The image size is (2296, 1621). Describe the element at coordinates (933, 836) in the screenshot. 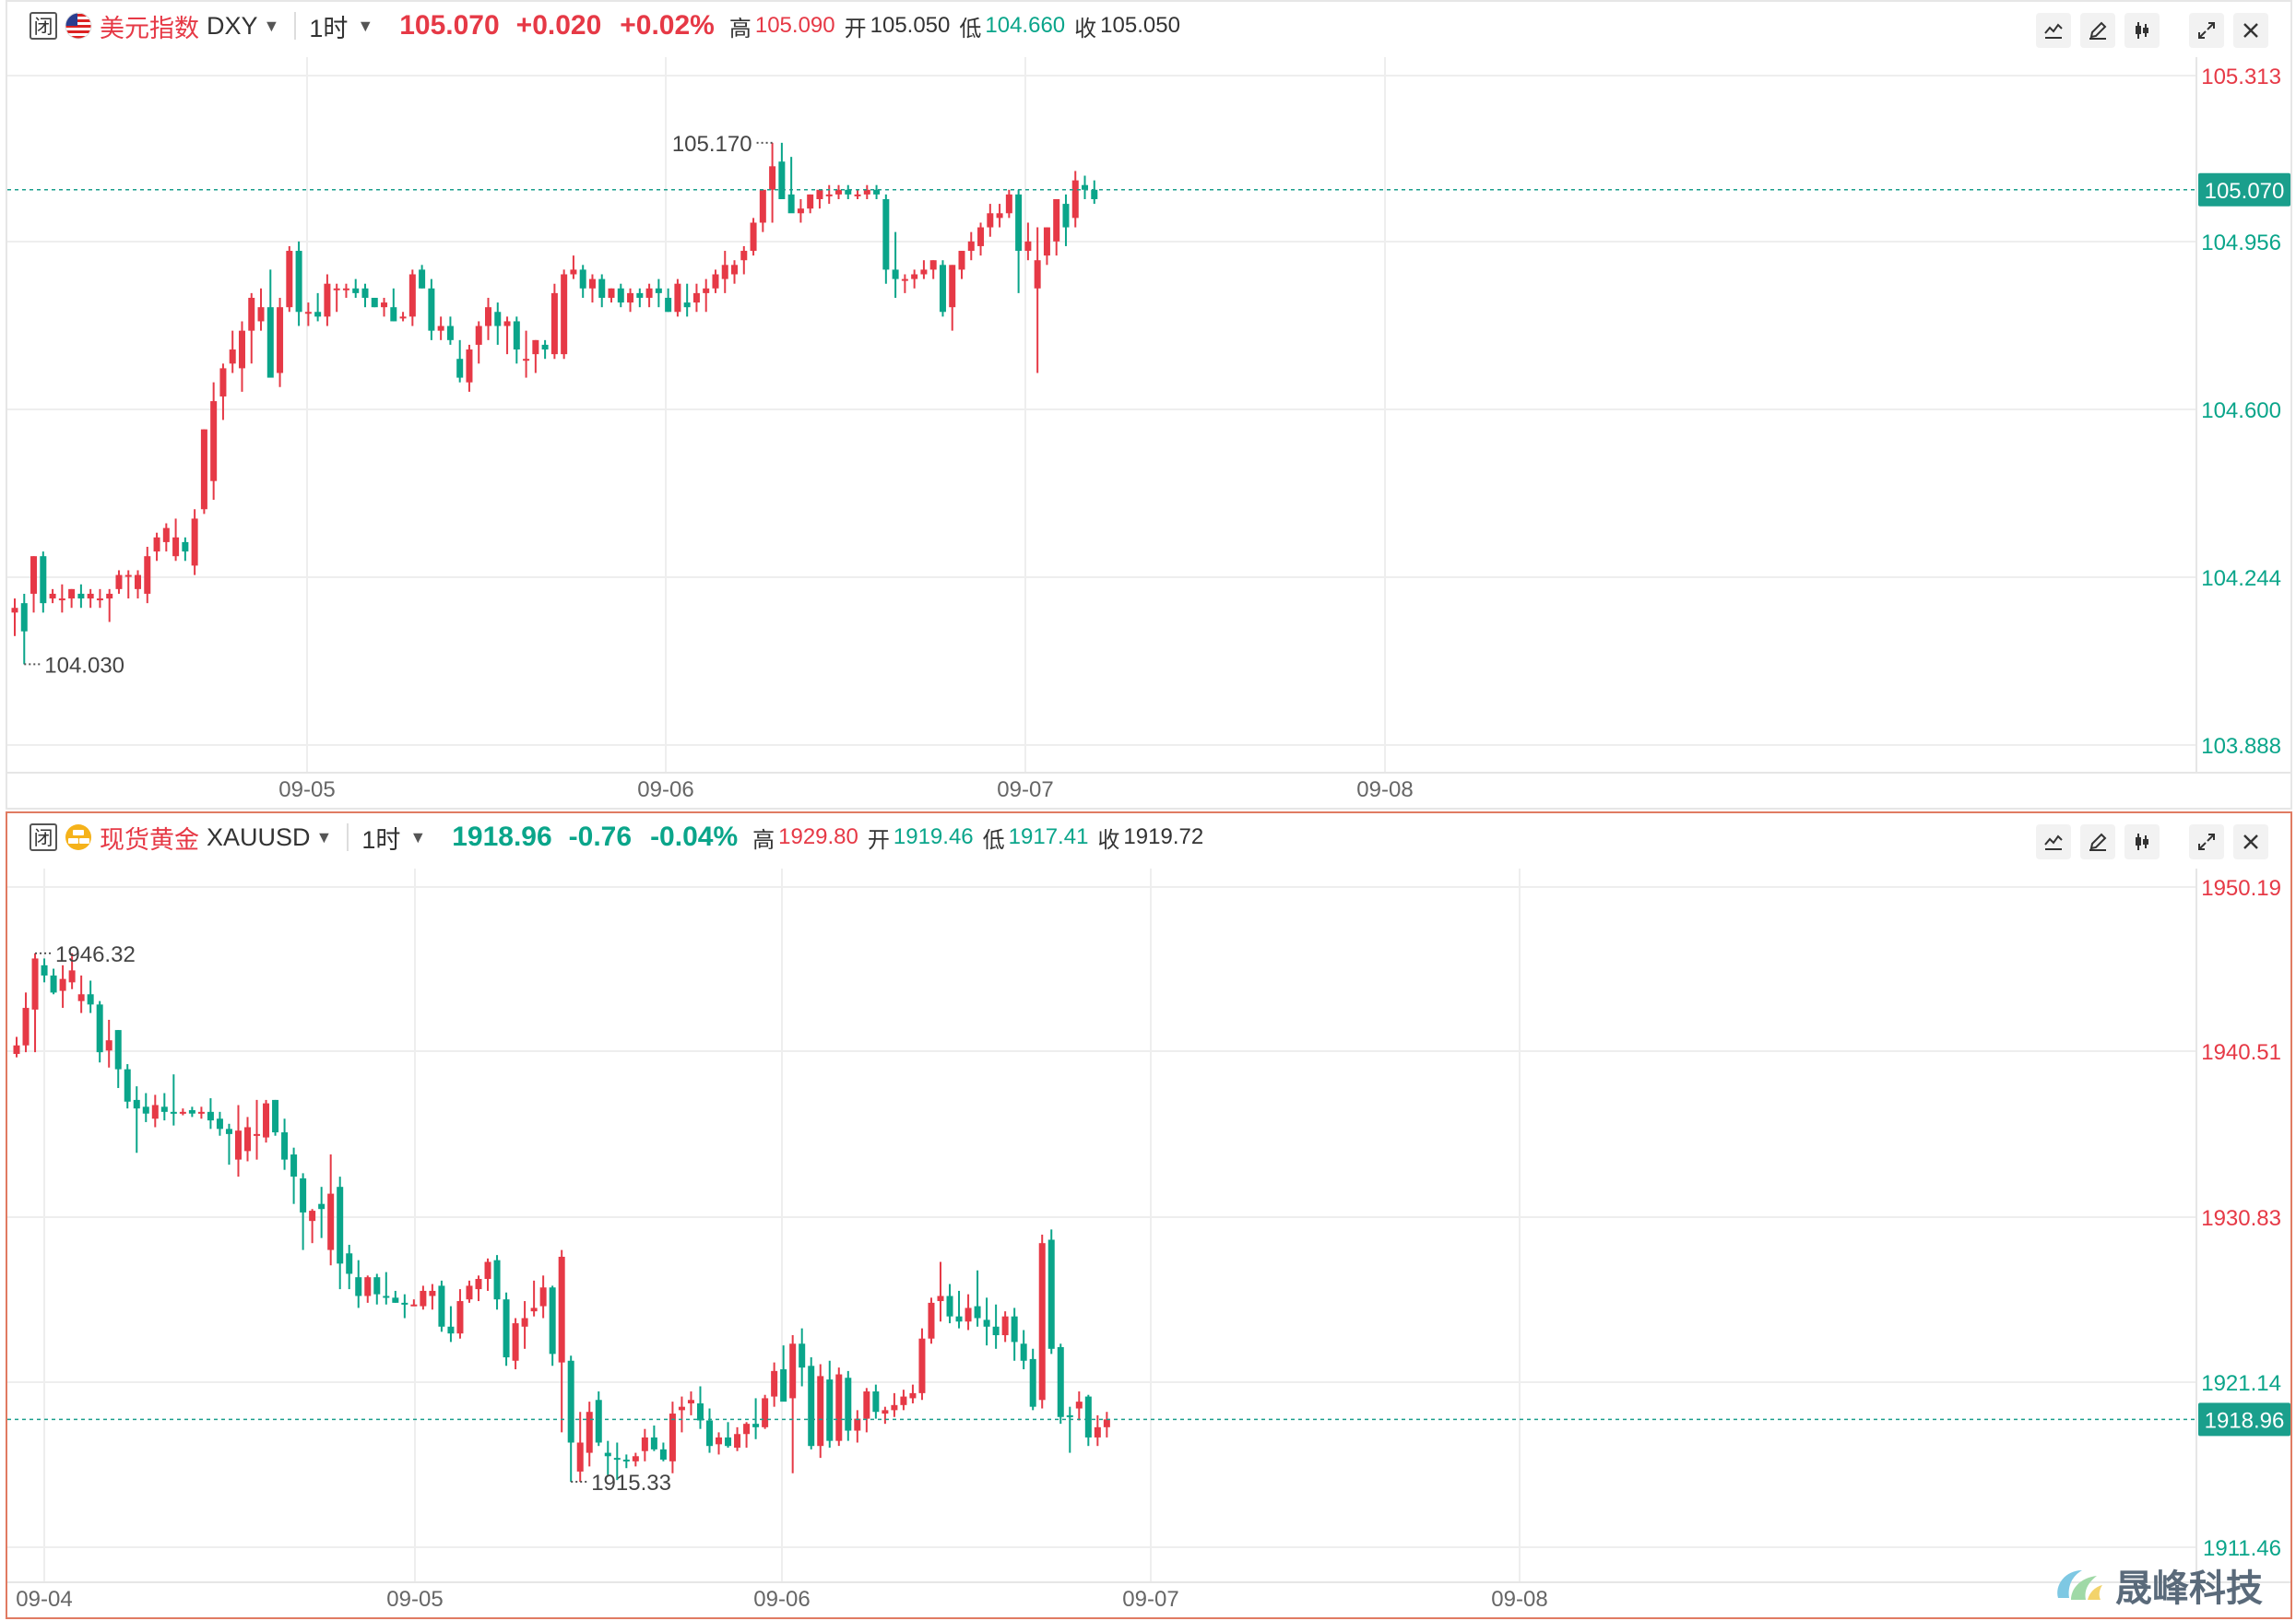

I see `open-value: 1919.46` at that location.